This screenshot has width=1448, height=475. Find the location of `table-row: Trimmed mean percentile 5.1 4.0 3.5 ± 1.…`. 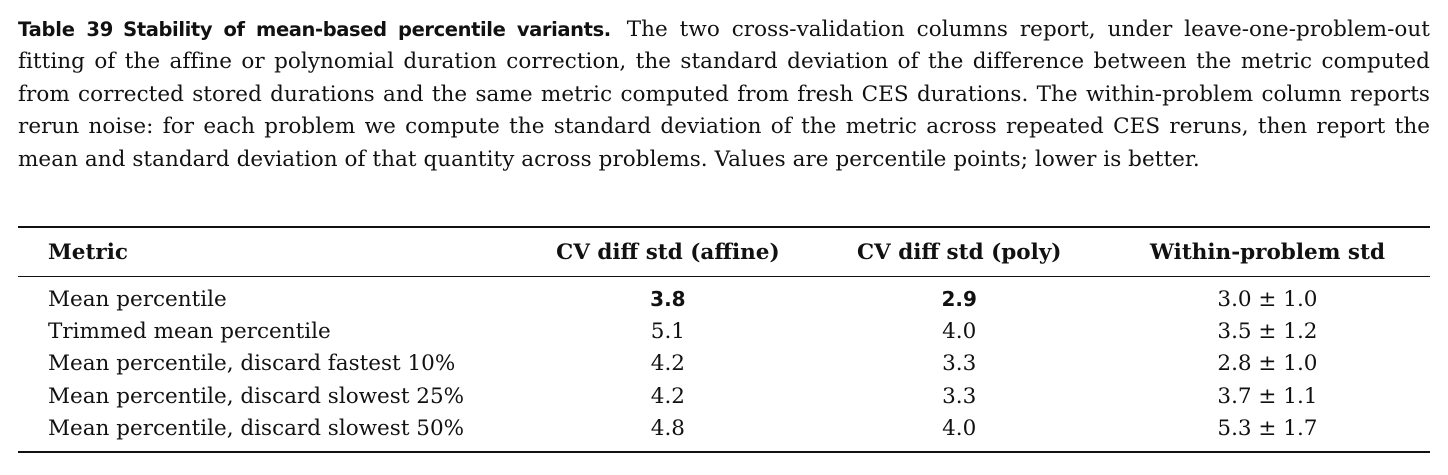

table-row: Trimmed mean percentile 5.1 4.0 3.5 ± 1.… is located at coordinates (724, 331).